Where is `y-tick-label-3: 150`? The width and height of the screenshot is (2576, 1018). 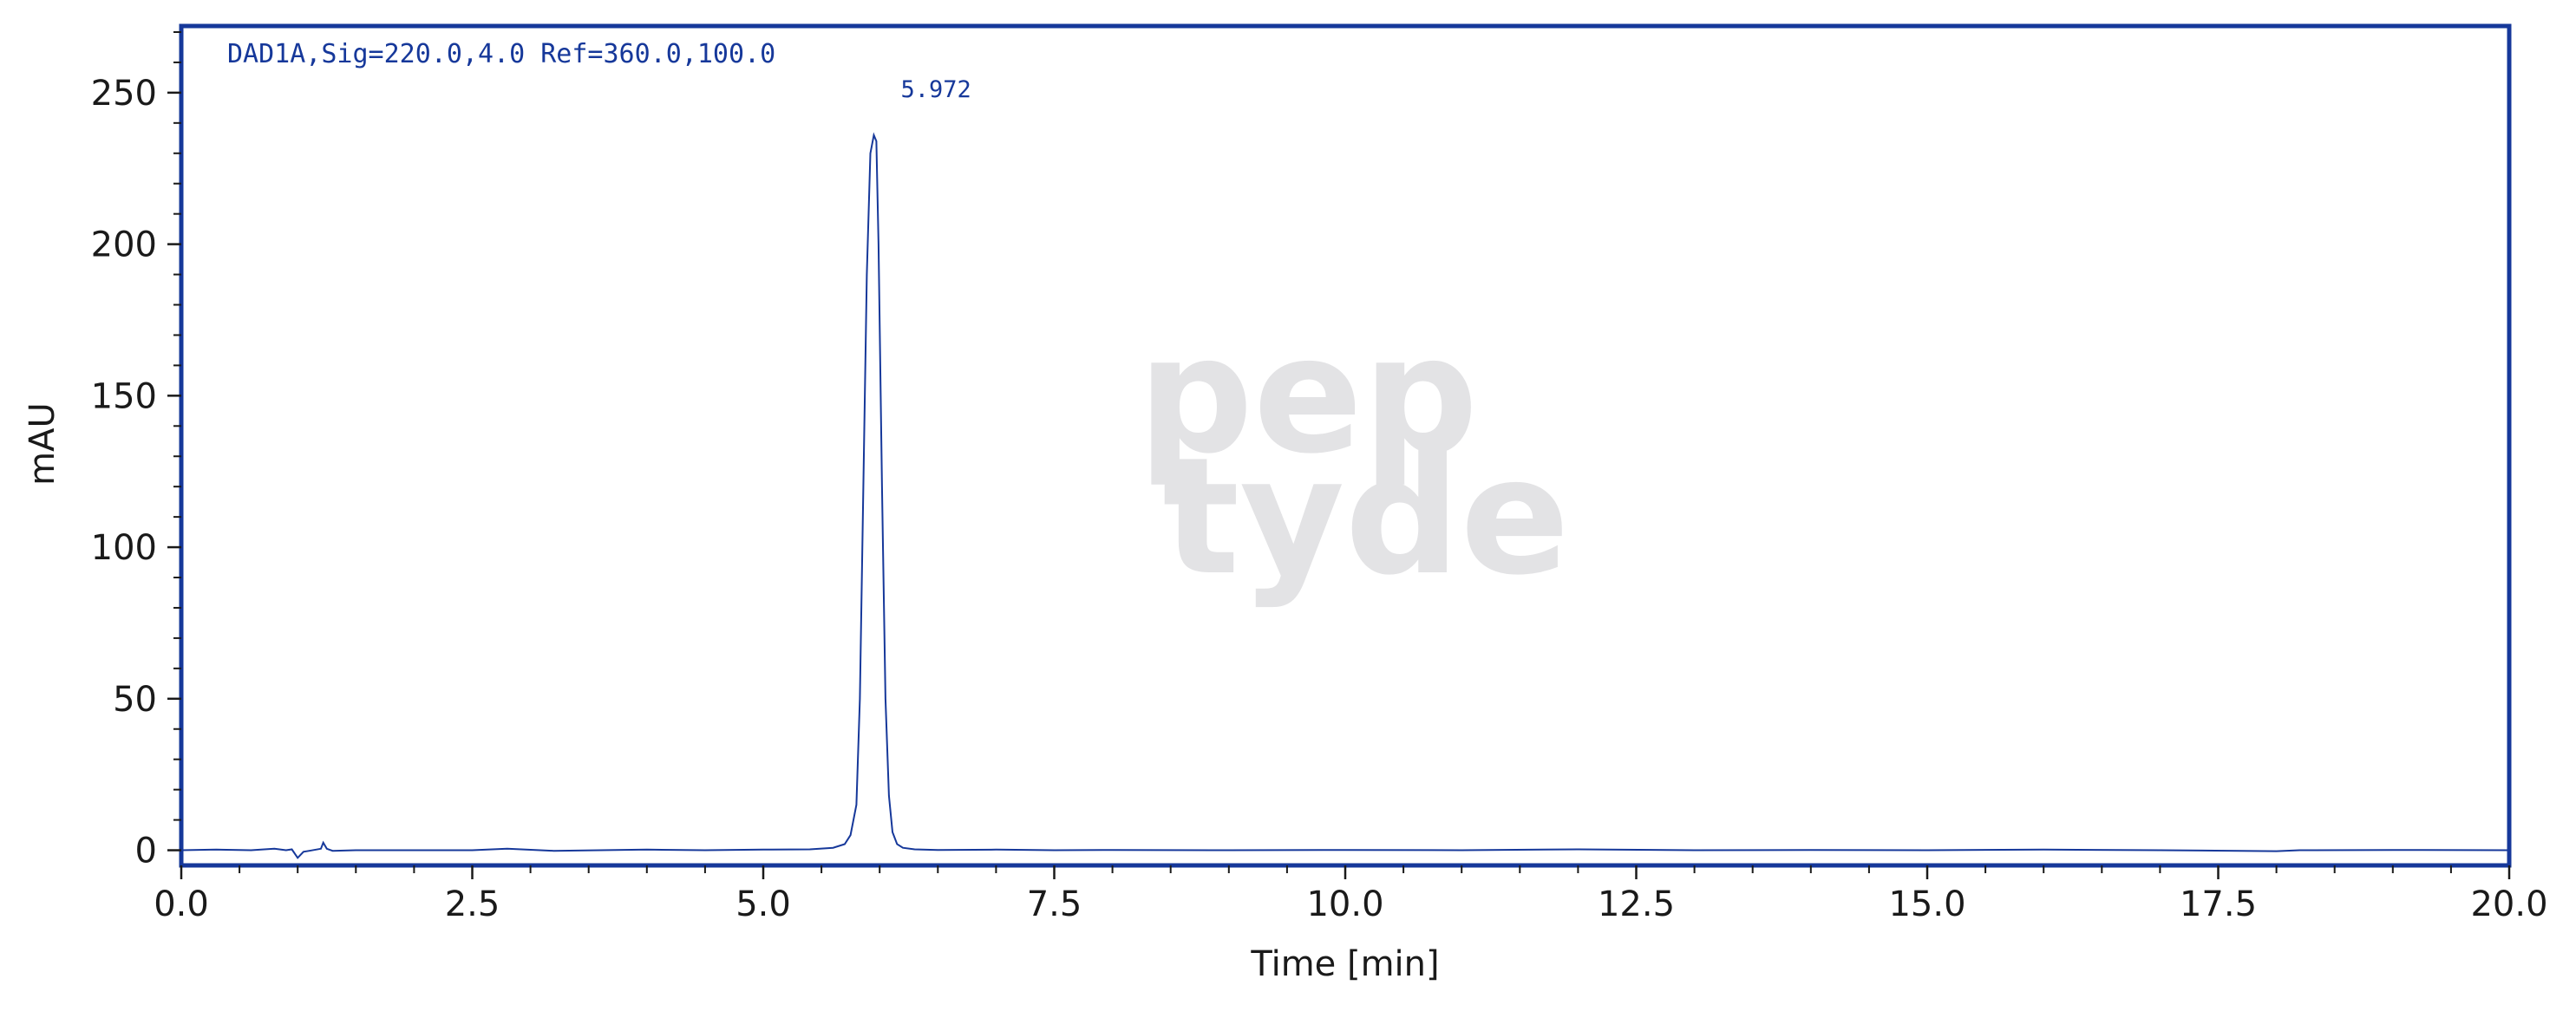
y-tick-label-3: 150 is located at coordinates (124, 396).